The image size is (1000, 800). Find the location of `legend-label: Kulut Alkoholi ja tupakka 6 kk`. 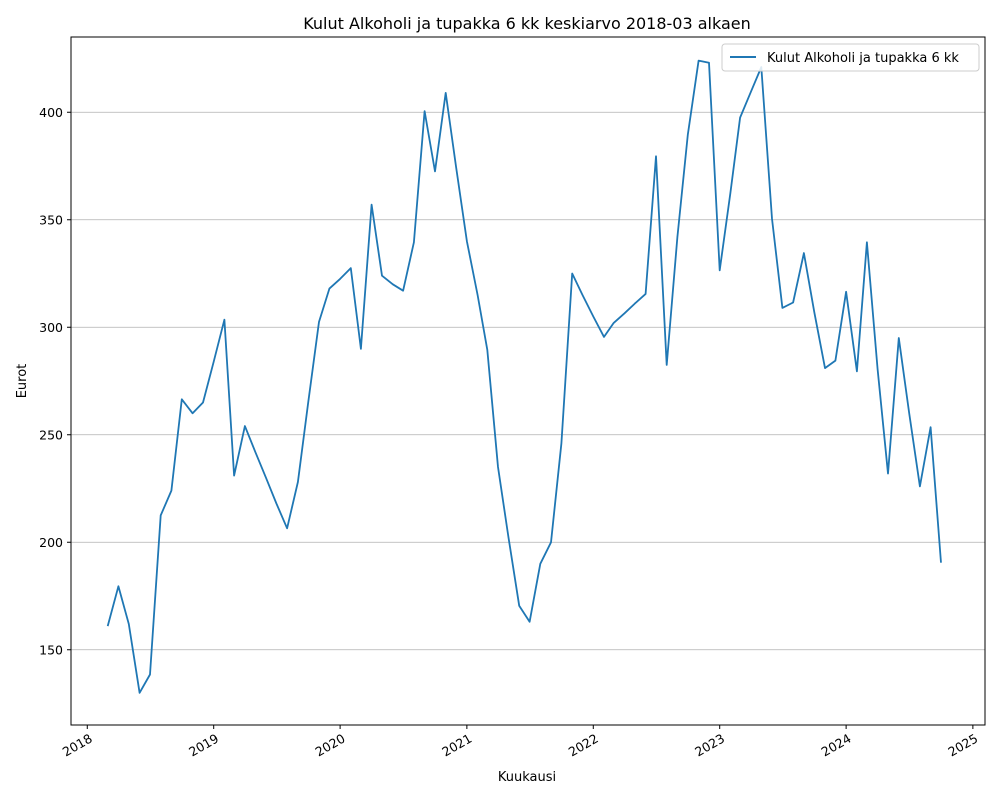

legend-label: Kulut Alkoholi ja tupakka 6 kk is located at coordinates (863, 58).